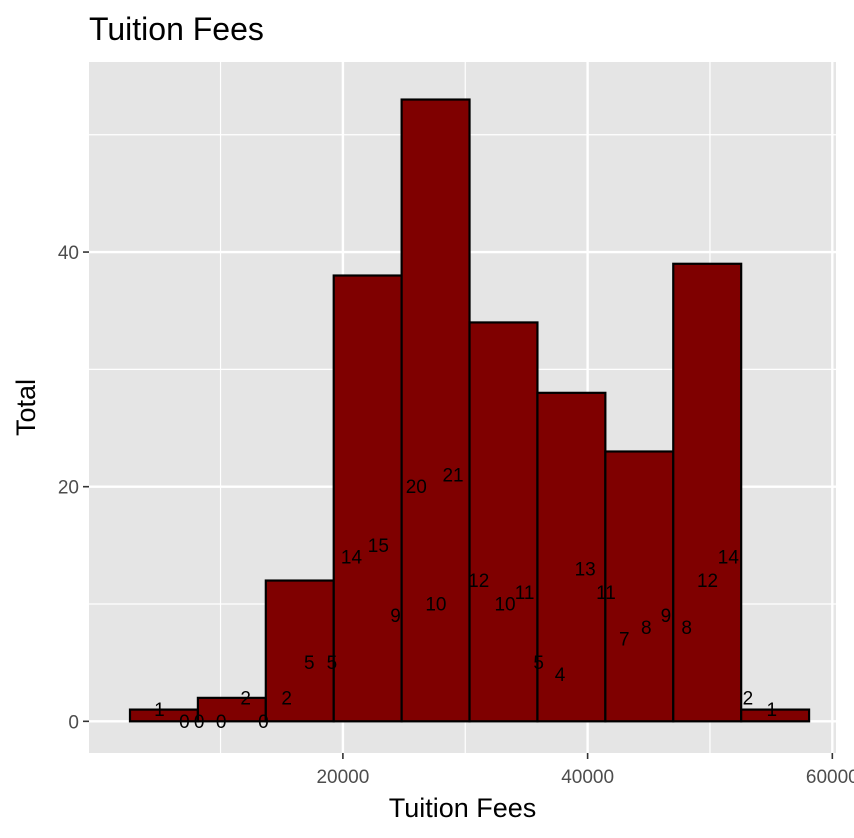 The width and height of the screenshot is (854, 838). Describe the element at coordinates (199, 722) in the screenshot. I see `data-label-2: 0` at that location.